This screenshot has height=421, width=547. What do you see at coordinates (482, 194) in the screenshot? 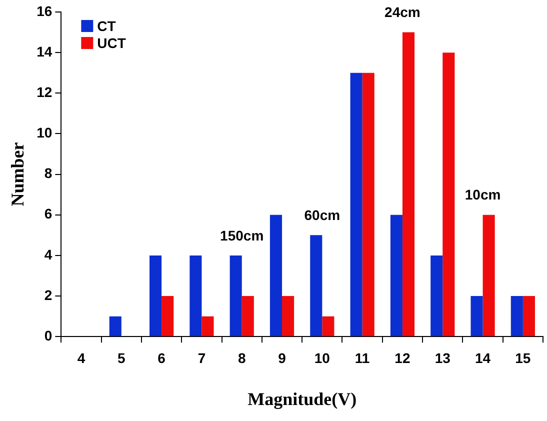
I see `annotation: 10cm` at bounding box center [482, 194].